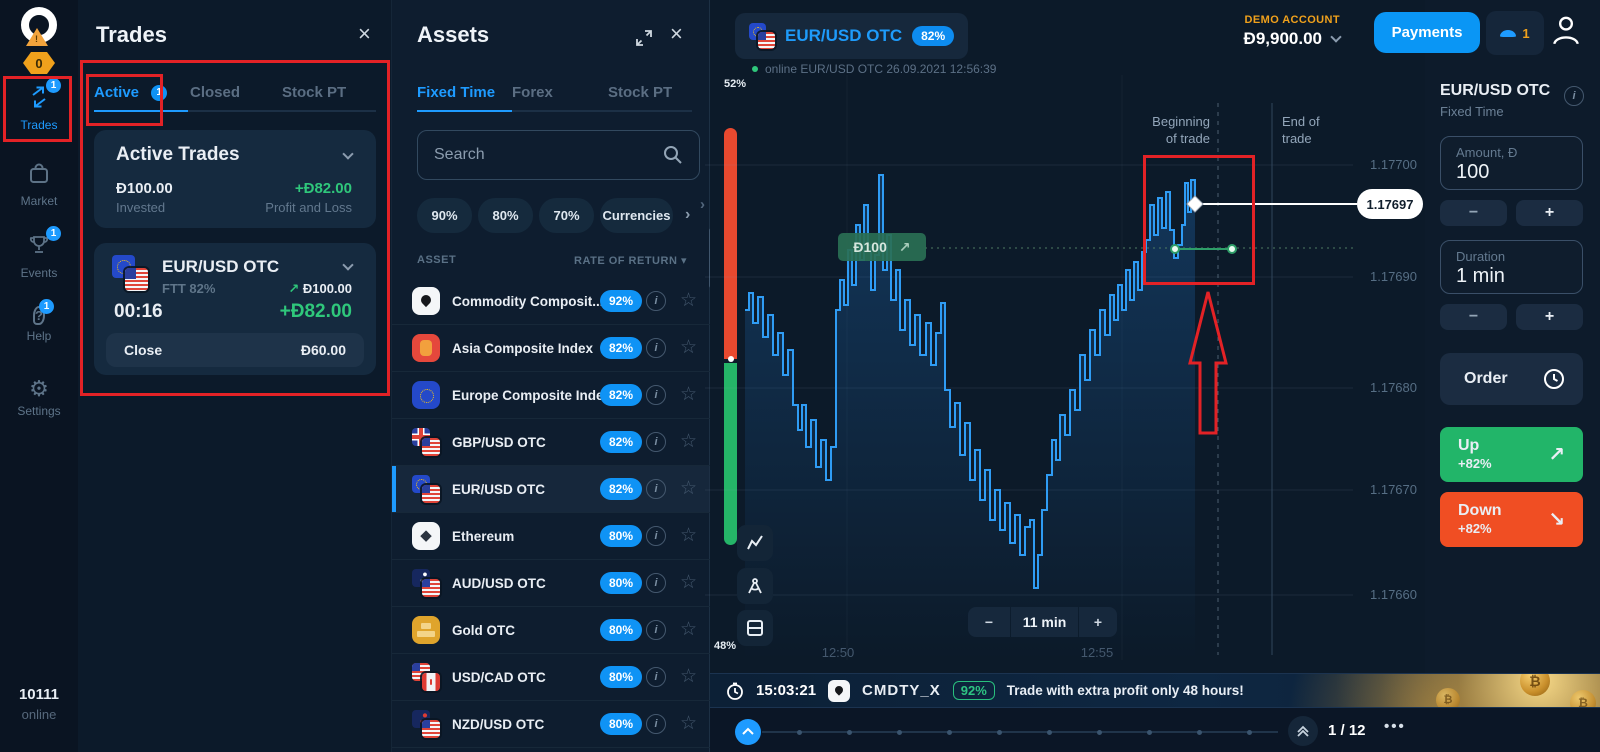 This screenshot has width=1600, height=752. What do you see at coordinates (1044, 622) in the screenshot?
I see `timeframe-label: 11 min` at bounding box center [1044, 622].